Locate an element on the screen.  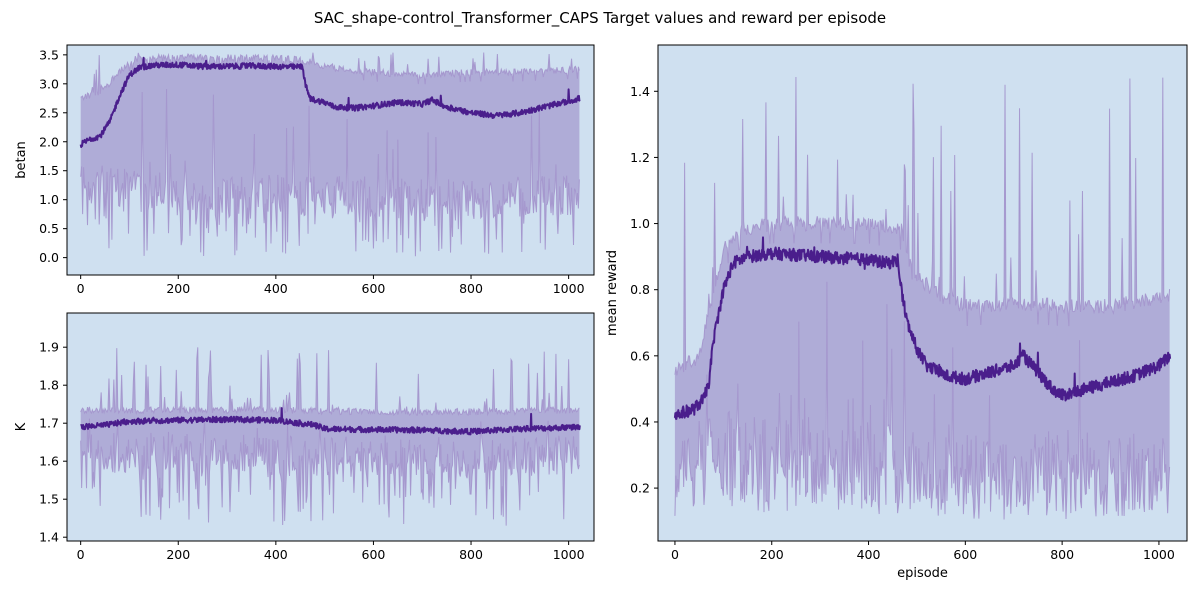
betan-x-tick-label: 600 is located at coordinates (374, 288).